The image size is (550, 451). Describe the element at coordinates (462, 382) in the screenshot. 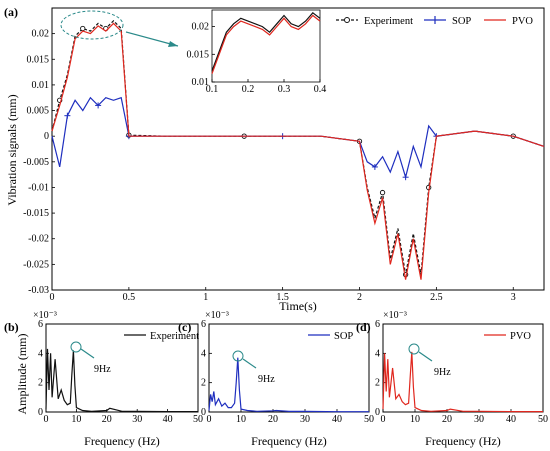

I see `spectrum-d-pvo-line` at that location.